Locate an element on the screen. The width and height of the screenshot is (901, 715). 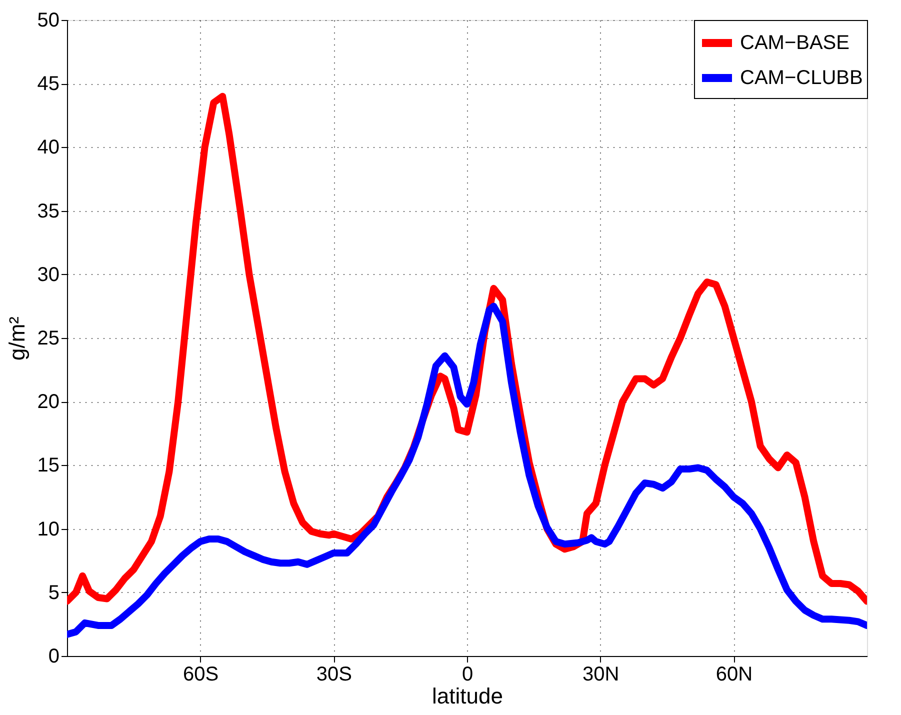
y-axis-title: g/m² is located at coordinates (17, 338).